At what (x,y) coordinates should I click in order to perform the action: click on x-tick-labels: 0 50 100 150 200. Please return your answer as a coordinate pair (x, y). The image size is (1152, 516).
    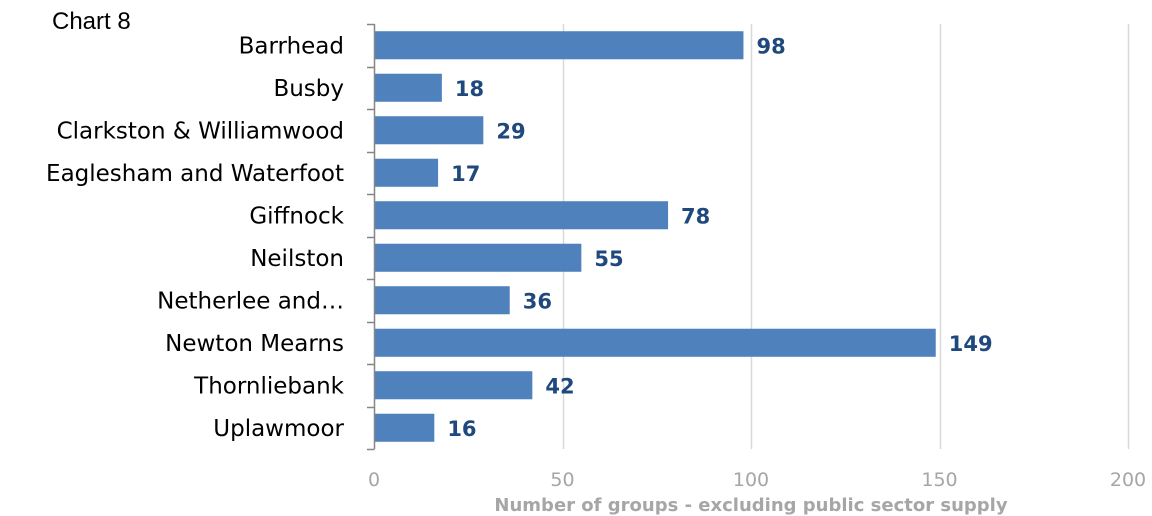
    Looking at the image, I should click on (757, 480).